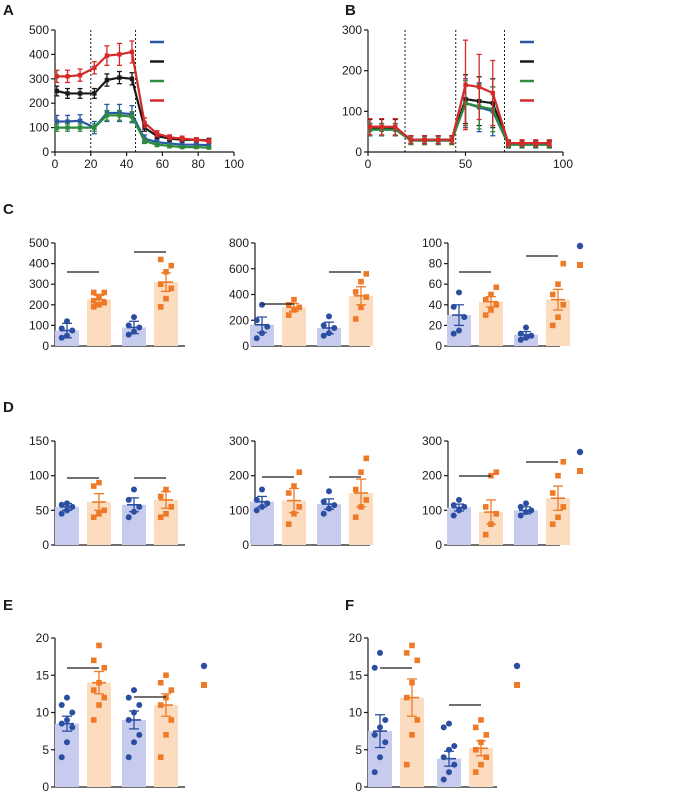  I want to click on y-tick-label: 60, so click(436, 284).